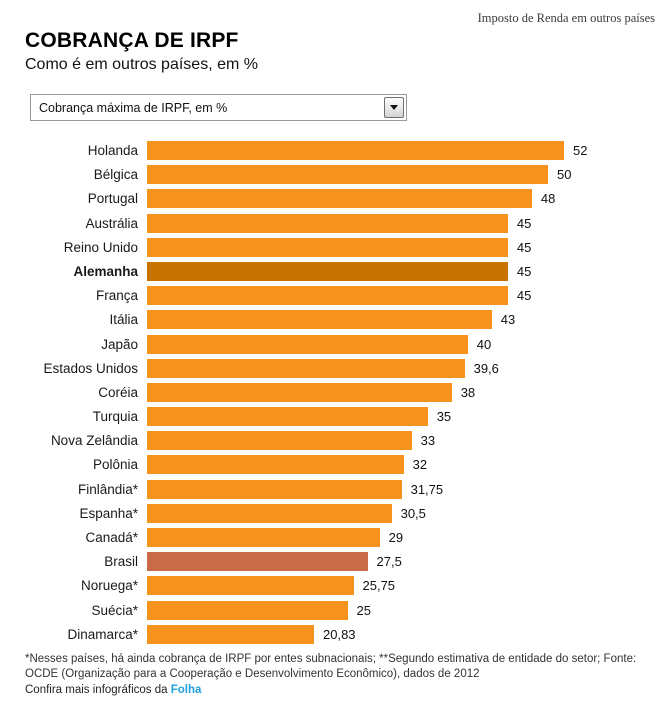 This screenshot has width=662, height=704. Describe the element at coordinates (94, 441) in the screenshot. I see `country-label: Nova Zelândia` at that location.